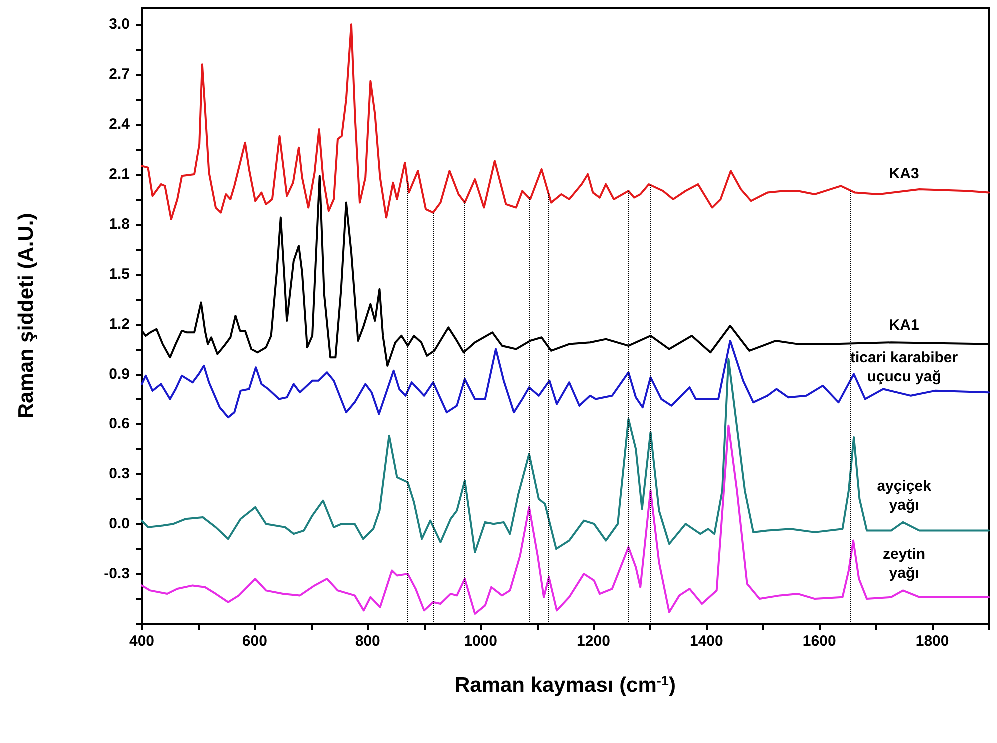  What do you see at coordinates (117, 574) in the screenshot?
I see `y-tick-label: -0.3` at bounding box center [117, 574].